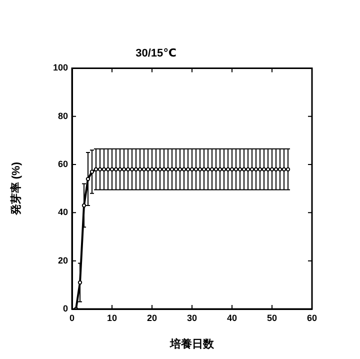 This screenshot has height=359, width=360. I want to click on y-tick-label: 60, so click(63, 164).